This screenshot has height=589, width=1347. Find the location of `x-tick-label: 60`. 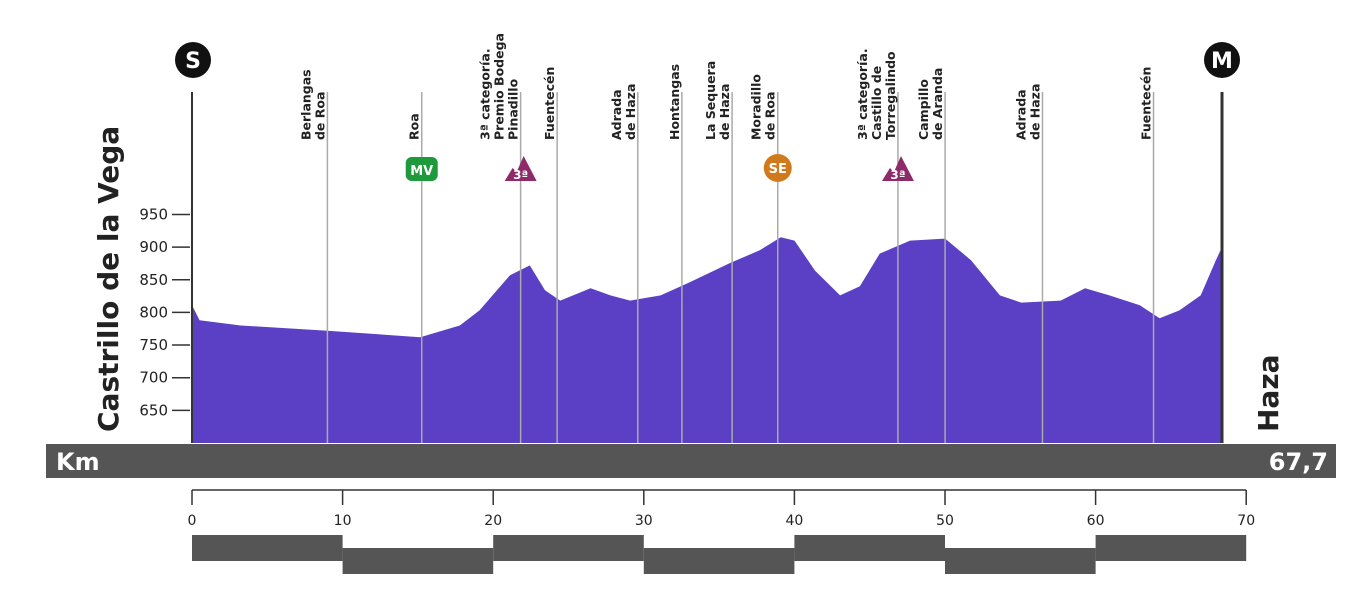

x-tick-label: 60 is located at coordinates (1096, 521).